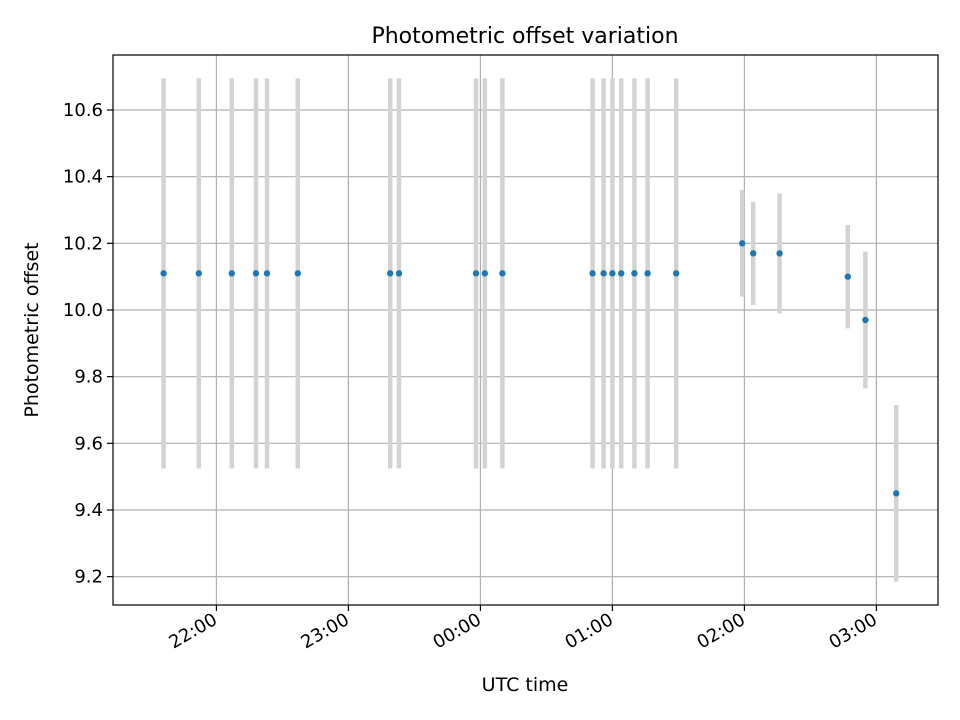 Image resolution: width=960 pixels, height=720 pixels. I want to click on y-tick-label: 10.2, so click(83, 243).